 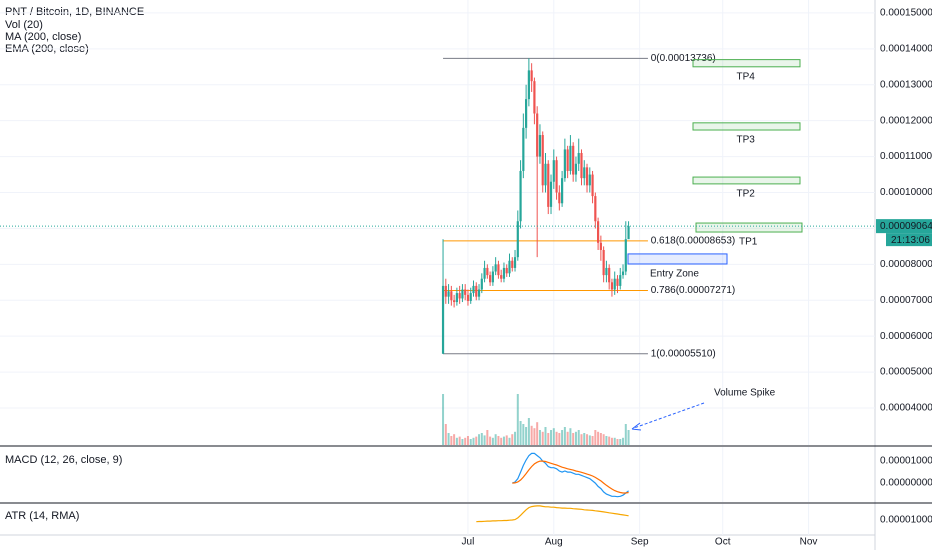 I want to click on countdown-tag, so click(x=909, y=240).